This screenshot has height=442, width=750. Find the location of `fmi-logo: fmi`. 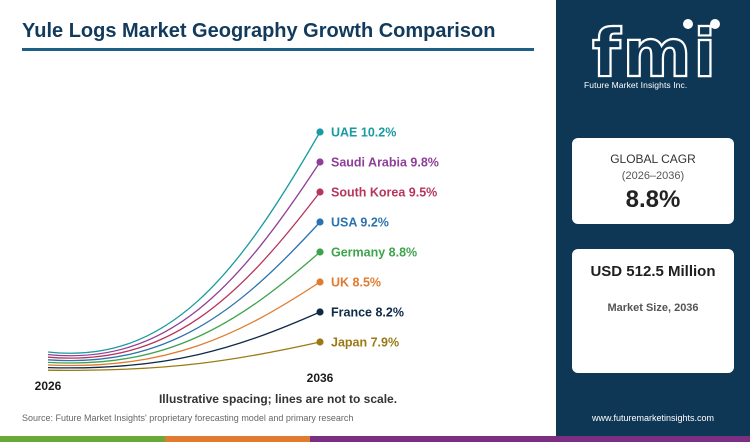

fmi-logo: fmi is located at coordinates (655, 53).